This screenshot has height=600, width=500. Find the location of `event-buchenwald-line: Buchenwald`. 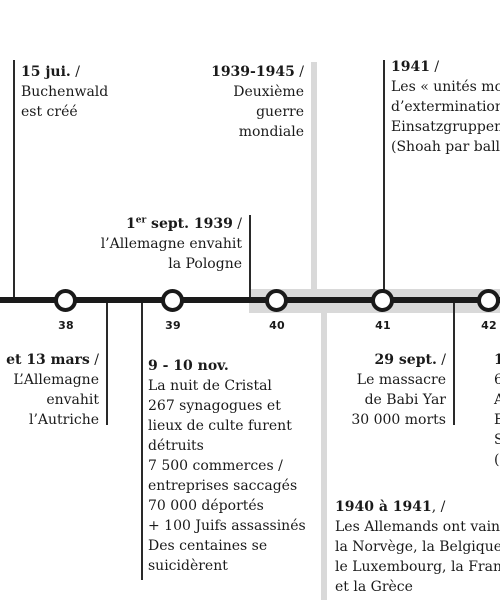

event-buchenwald-line: Buchenwald is located at coordinates (65, 92).